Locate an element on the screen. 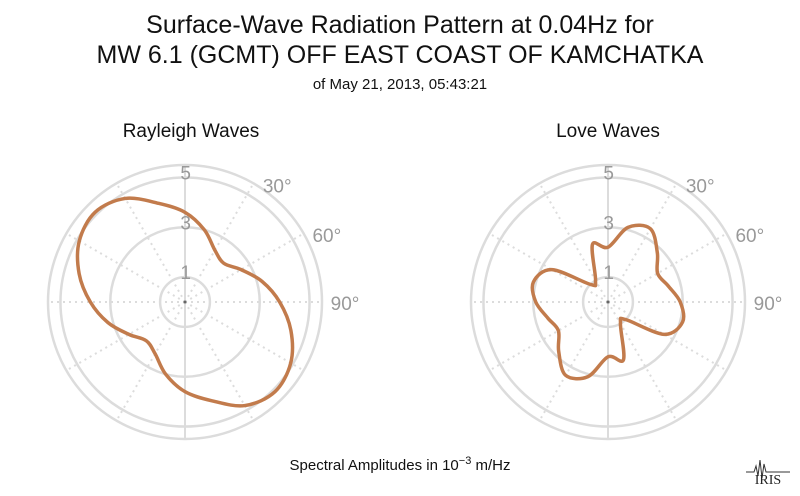  rayleigh-angle-tick-label: 60° is located at coordinates (326, 236).